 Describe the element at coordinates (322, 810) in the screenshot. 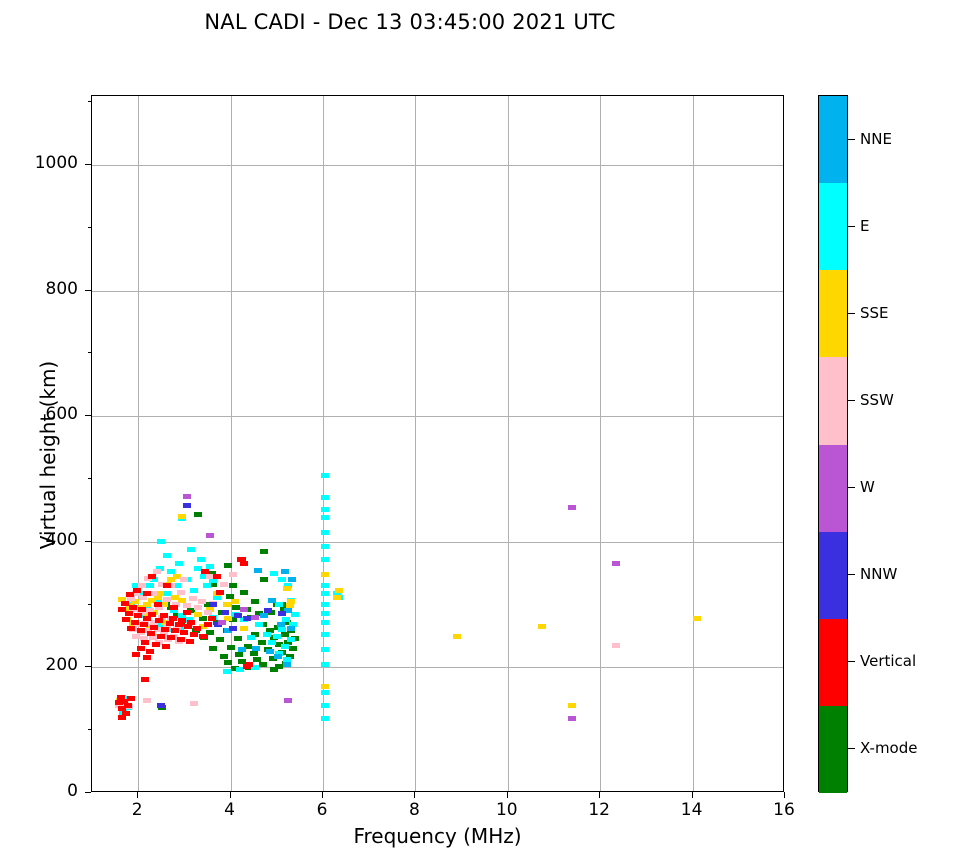

I see `x-tick-label: 6` at that location.